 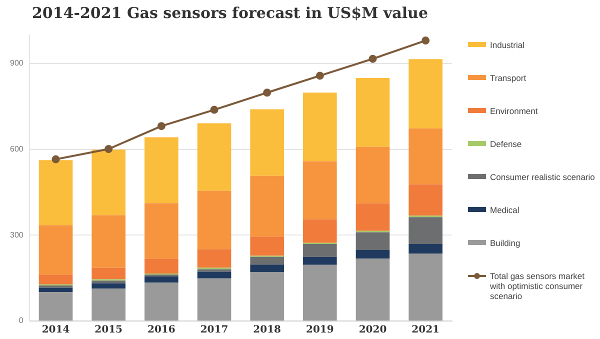 What do you see at coordinates (56, 330) in the screenshot?
I see `x-tick-label: 2014` at bounding box center [56, 330].